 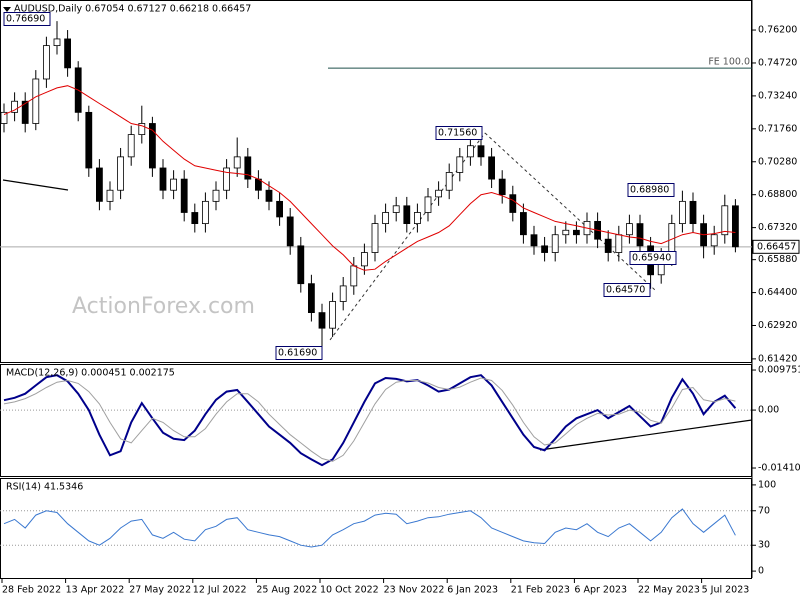 I want to click on panel-title: RSI(14) 41.5346, so click(x=44, y=487).